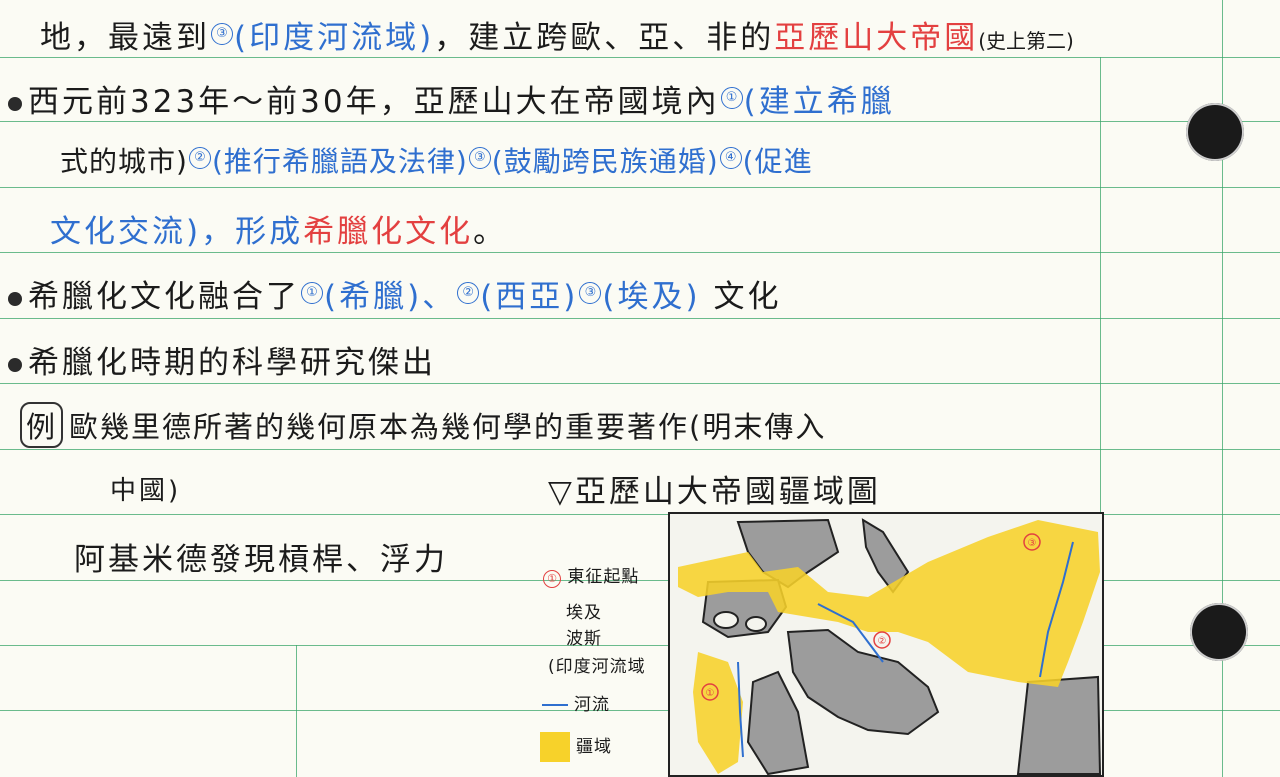 The width and height of the screenshot is (1280, 777). I want to click on text: ，建立跨歐、亞、非的, so click(604, 38).